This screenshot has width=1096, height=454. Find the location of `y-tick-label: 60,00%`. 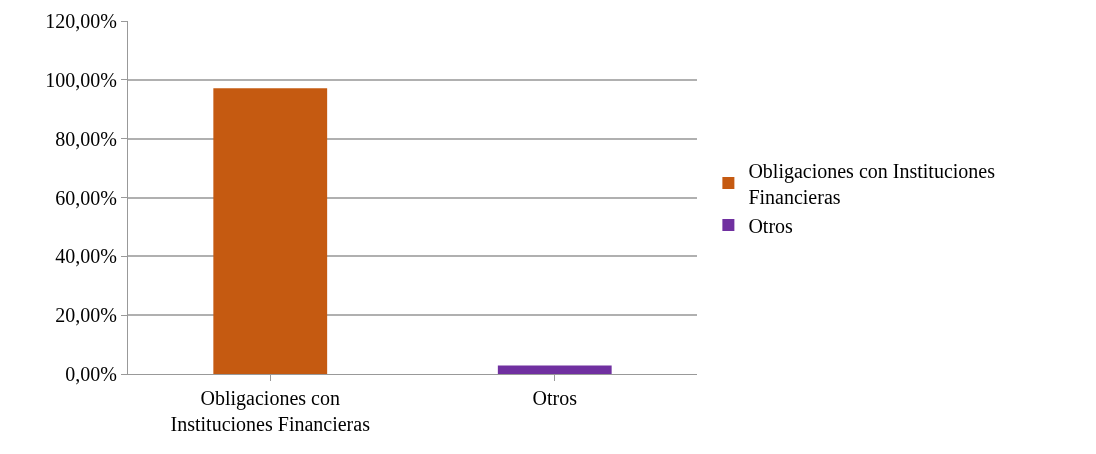

y-tick-label: 60,00% is located at coordinates (86, 197).